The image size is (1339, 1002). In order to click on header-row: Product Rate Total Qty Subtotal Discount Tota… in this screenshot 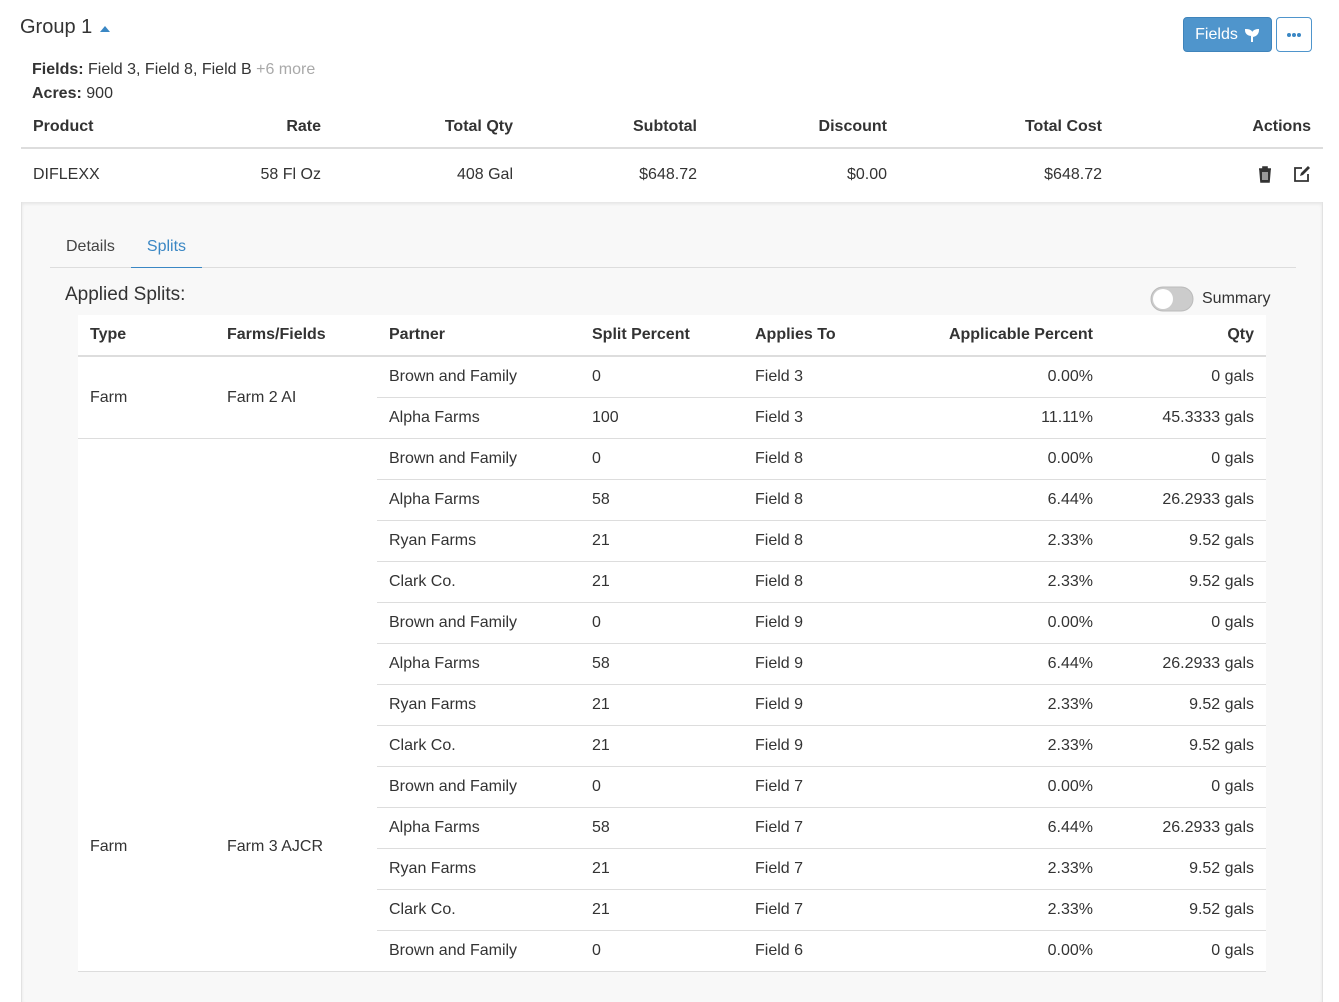, I will do `click(672, 128)`.